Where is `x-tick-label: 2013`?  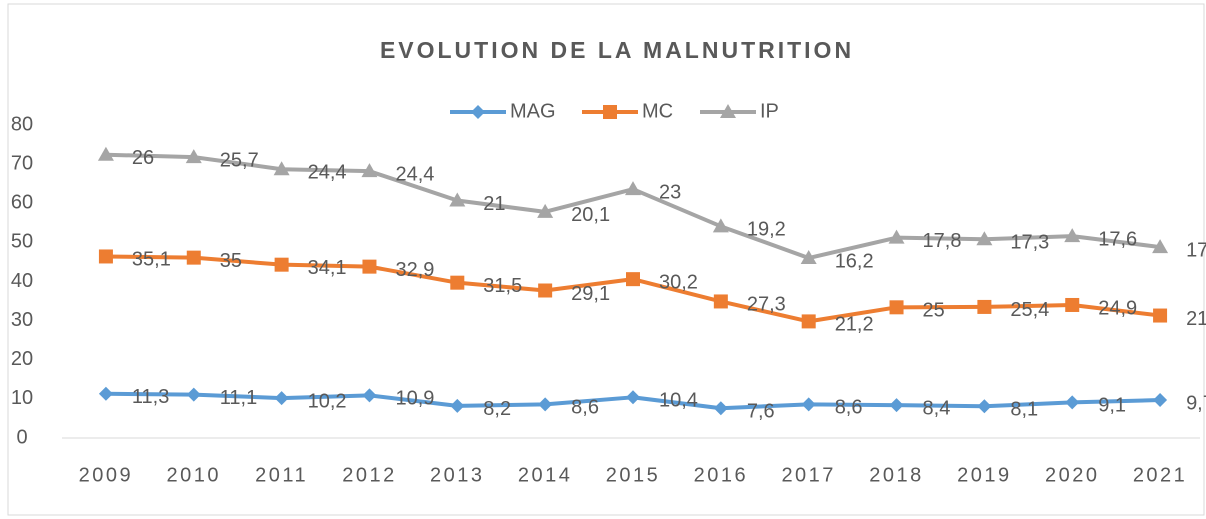
x-tick-label: 2013 is located at coordinates (457, 475).